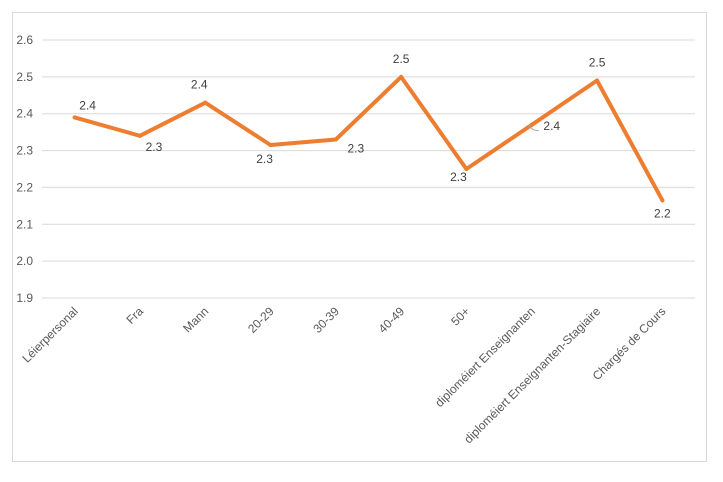 The width and height of the screenshot is (723, 482). What do you see at coordinates (629, 343) in the screenshot?
I see `x-tick-label: Chargés de Cours` at bounding box center [629, 343].